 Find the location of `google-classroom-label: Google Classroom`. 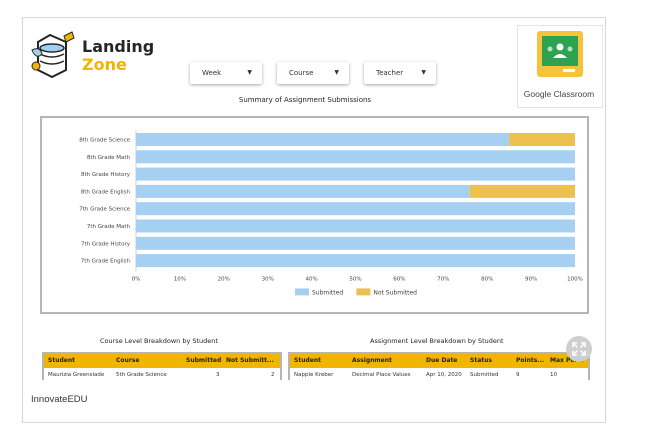

google-classroom-label: Google Classroom is located at coordinates (559, 94).